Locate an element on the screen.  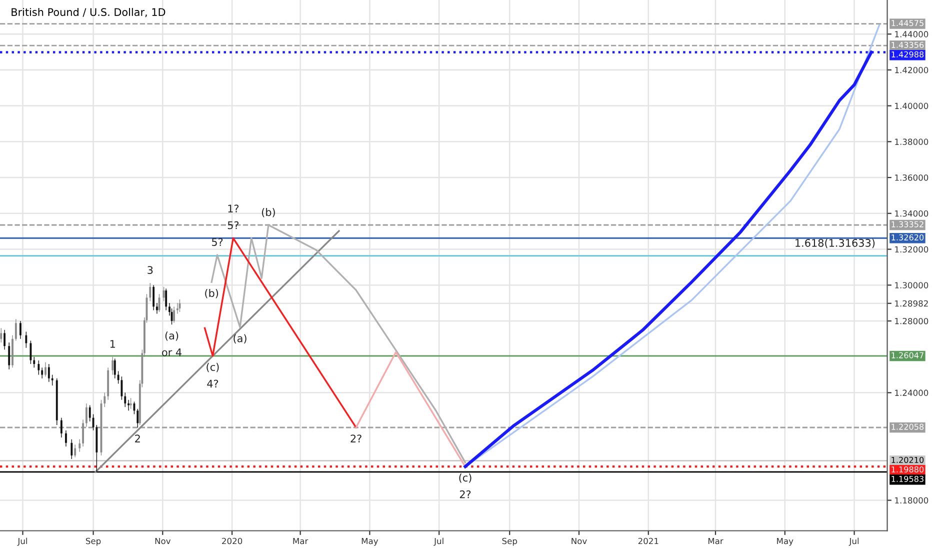
ref-line-label: 1.22058 is located at coordinates (908, 427).